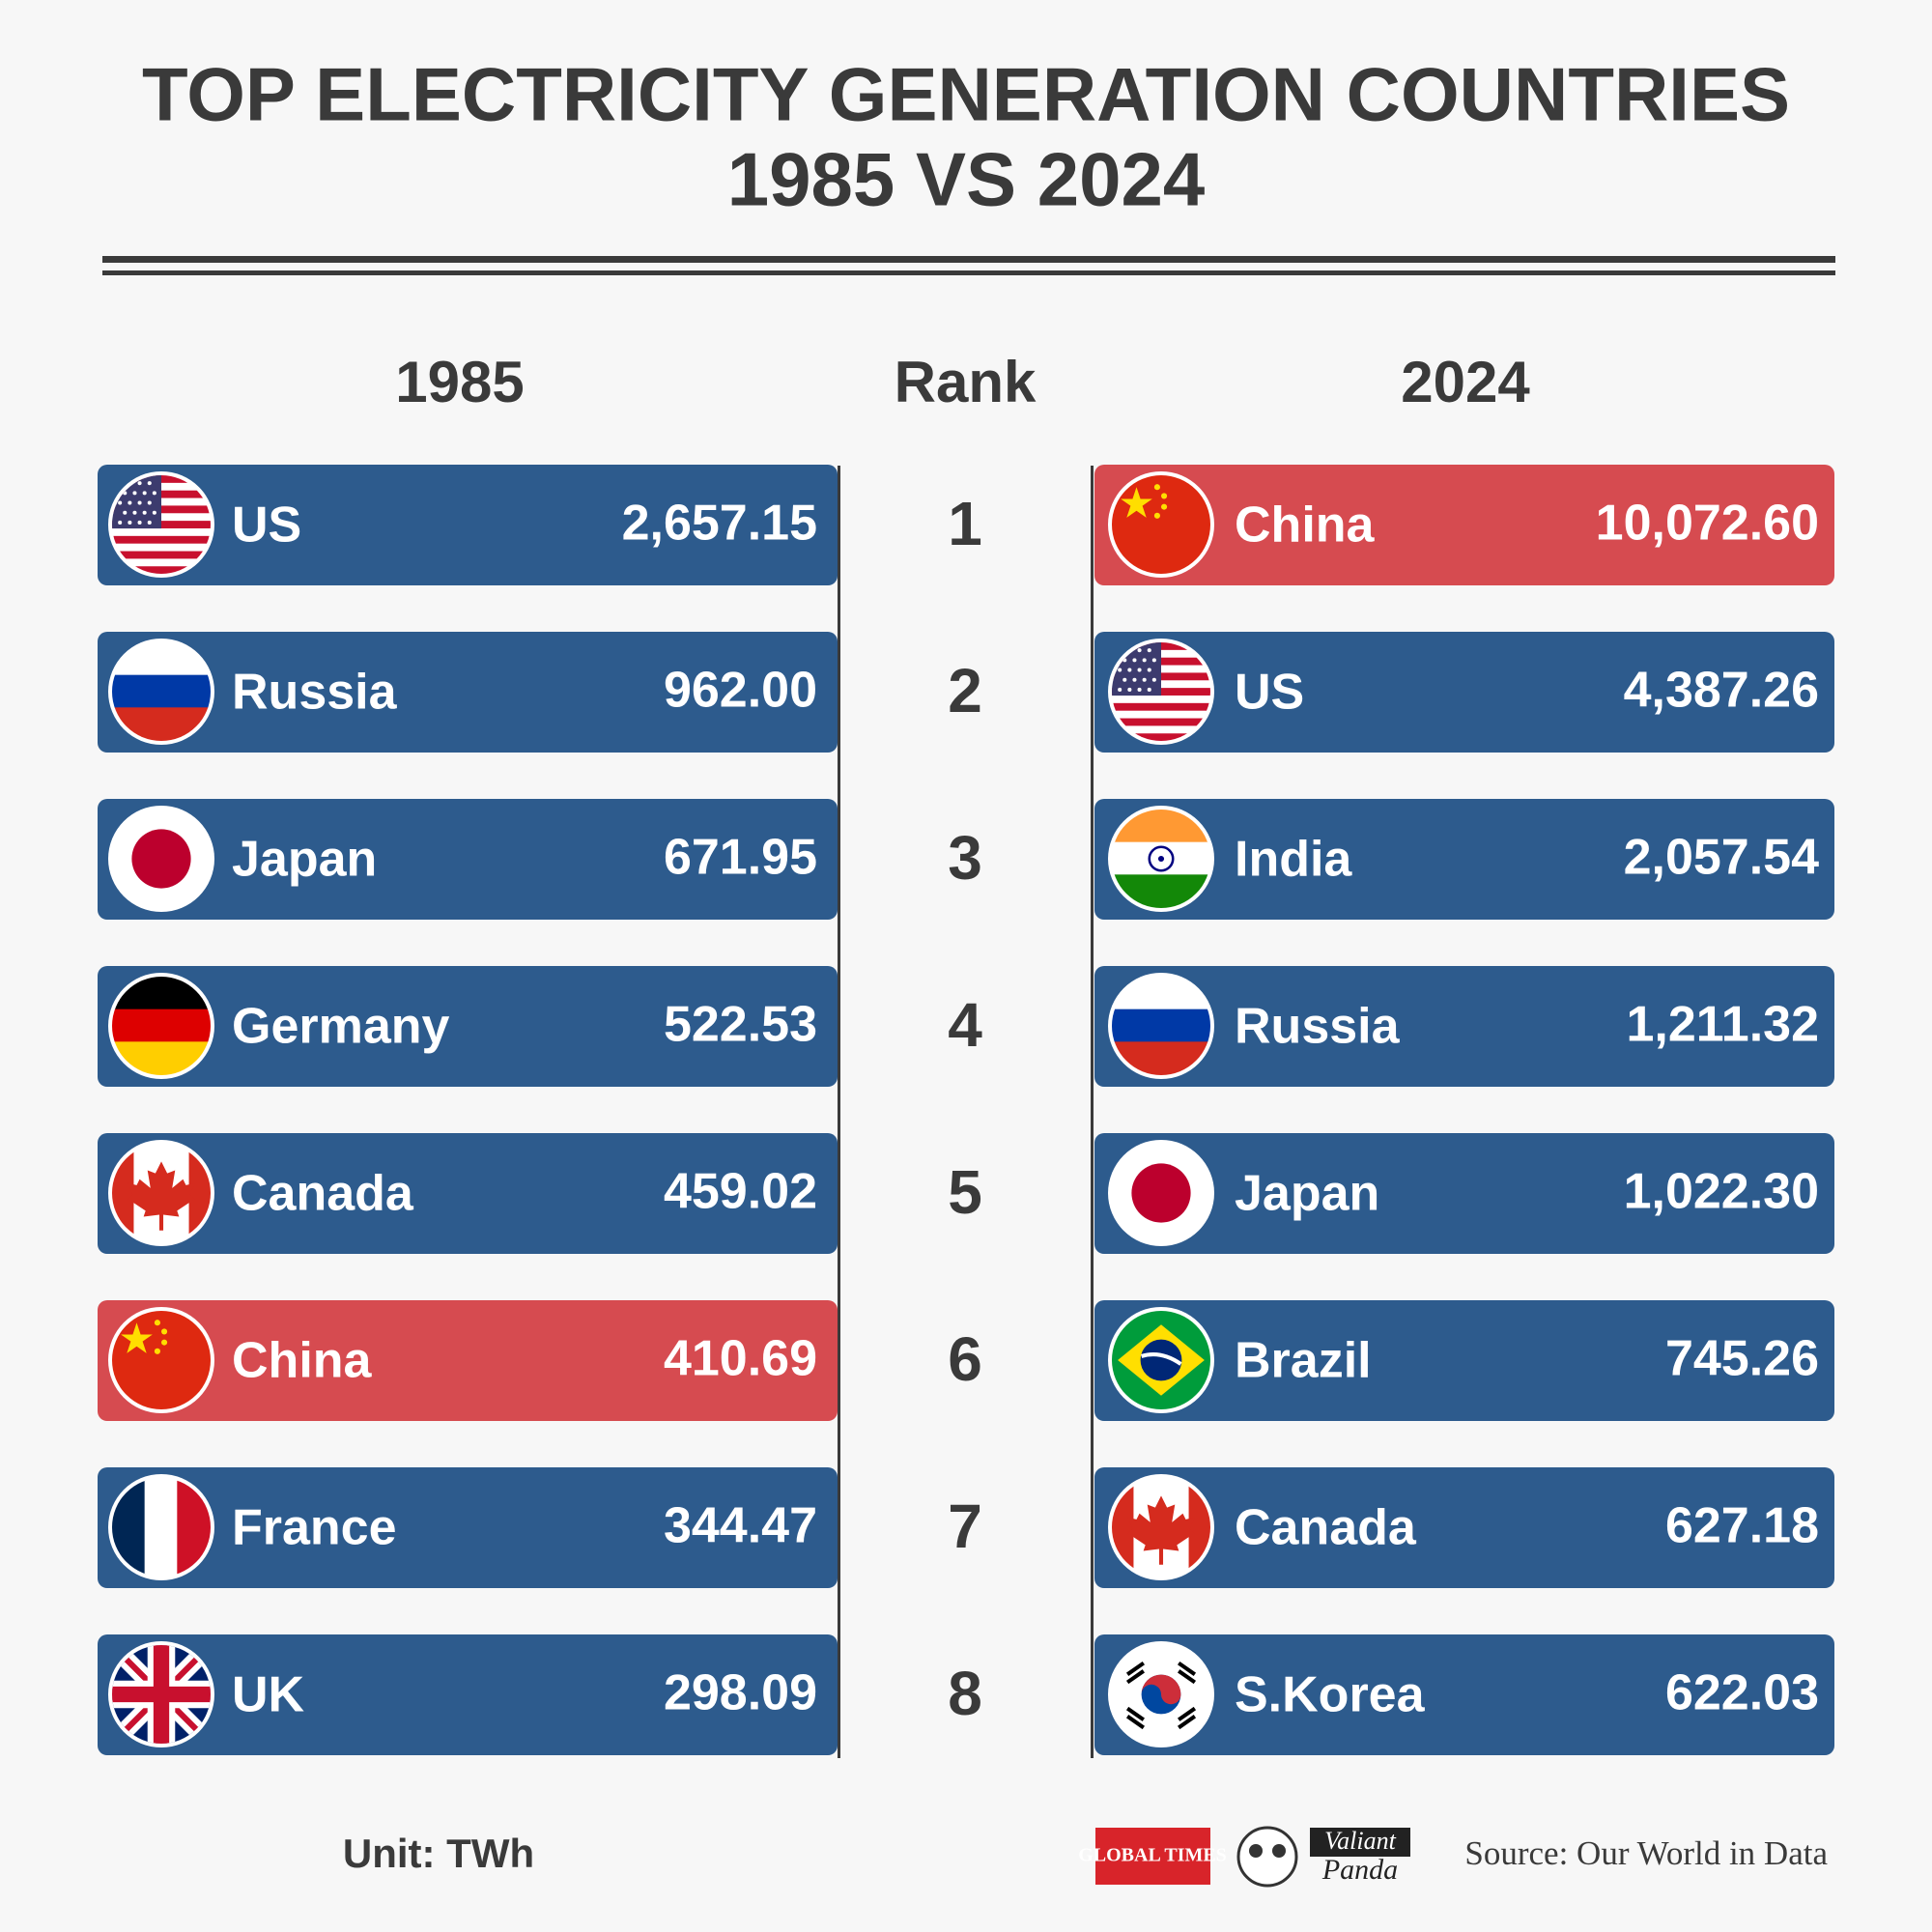 The image size is (1932, 1932). Describe the element at coordinates (1721, 691) in the screenshot. I see `value: 4,387.26` at that location.